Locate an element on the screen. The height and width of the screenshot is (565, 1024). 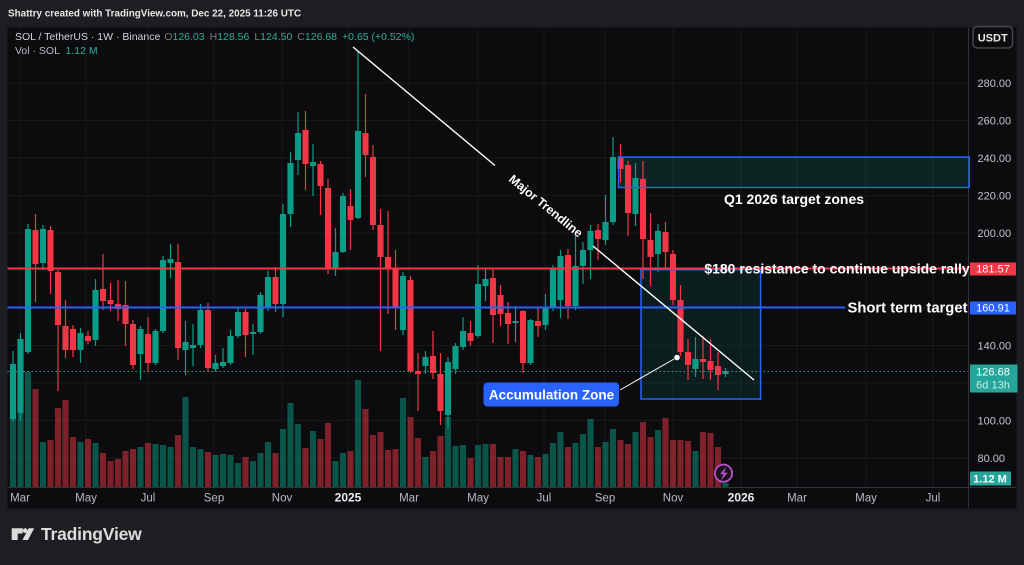
svg-text: 80.00 is located at coordinates (992, 459).